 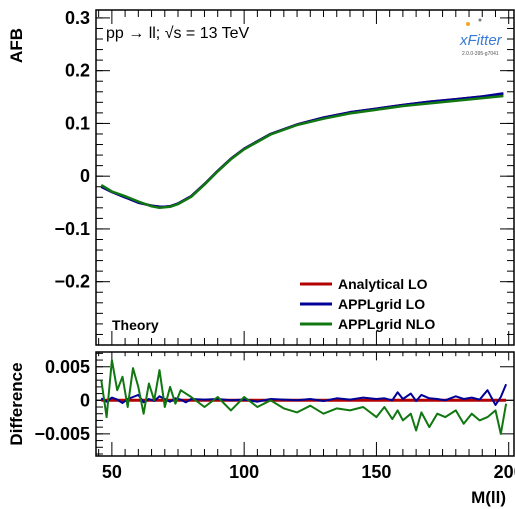 What do you see at coordinates (468, 24) in the screenshot?
I see `logo-star-icon` at bounding box center [468, 24].